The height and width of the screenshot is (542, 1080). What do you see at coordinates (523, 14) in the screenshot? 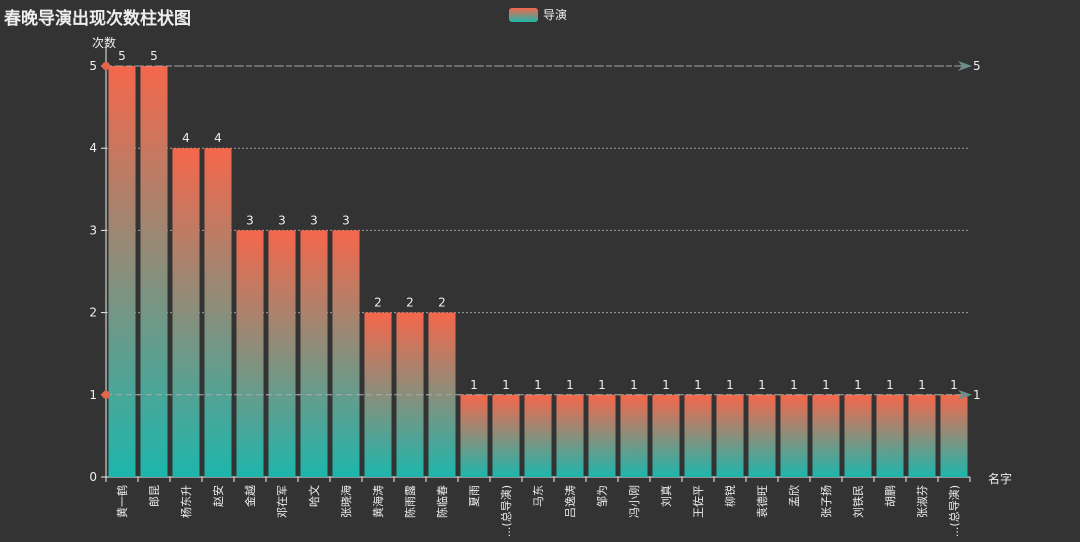
I see `legend-swatch` at bounding box center [523, 14].